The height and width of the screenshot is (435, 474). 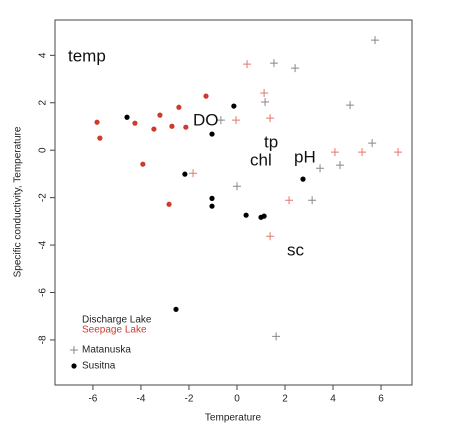 I want to click on x-axis-label: Temperature, so click(x=233, y=418).